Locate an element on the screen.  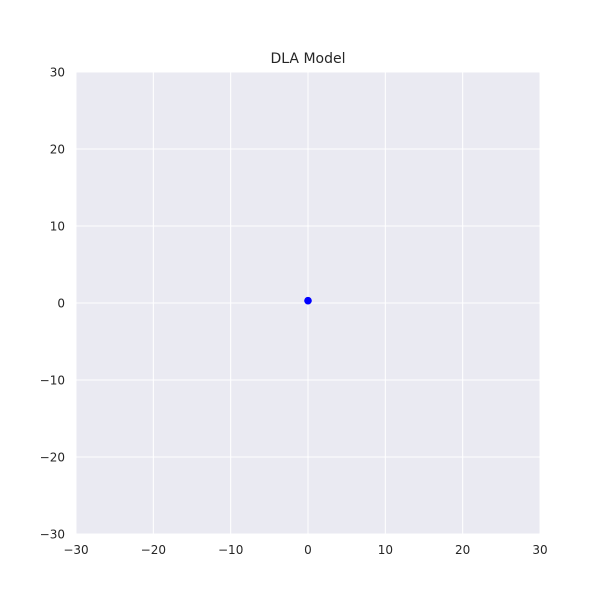
y-tick-label: −30 is located at coordinates (52, 535).